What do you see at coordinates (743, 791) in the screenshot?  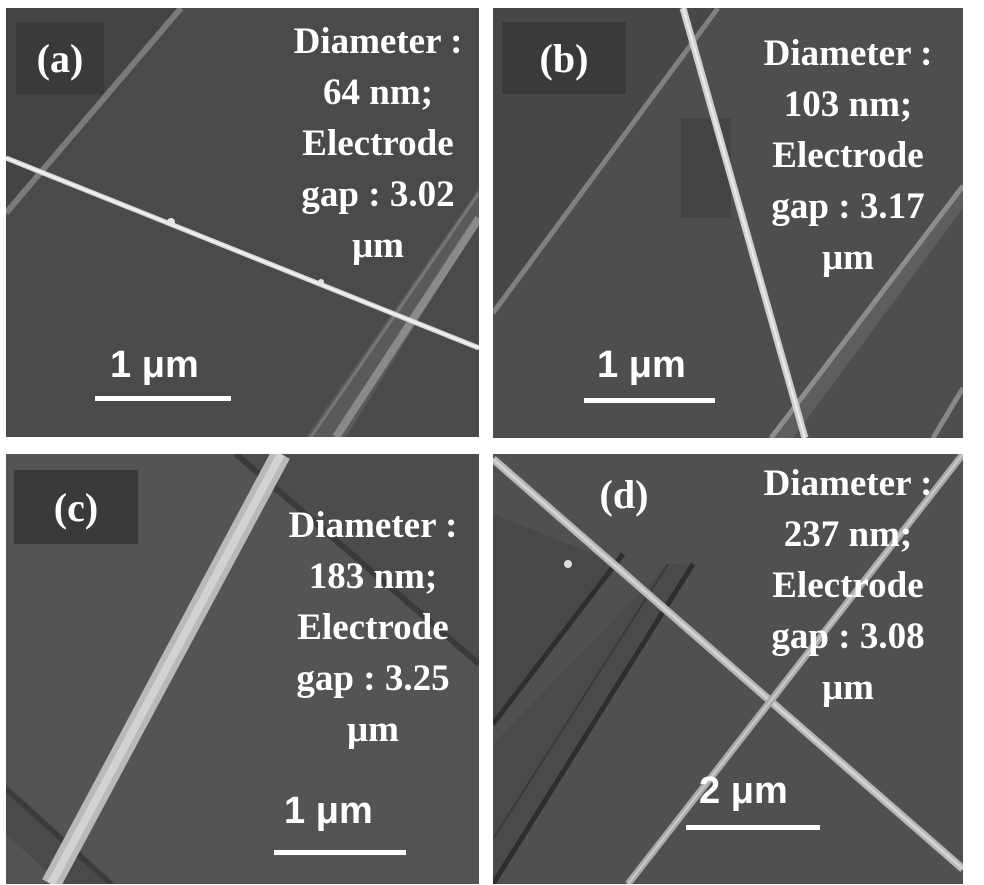 I see `scale-bar-label: 2 μm` at bounding box center [743, 791].